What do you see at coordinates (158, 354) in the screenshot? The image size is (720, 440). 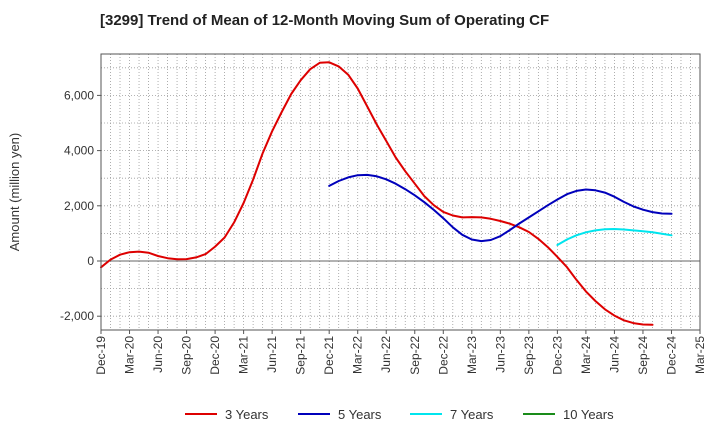 I see `x-tick-label: Jun-20` at bounding box center [158, 354].